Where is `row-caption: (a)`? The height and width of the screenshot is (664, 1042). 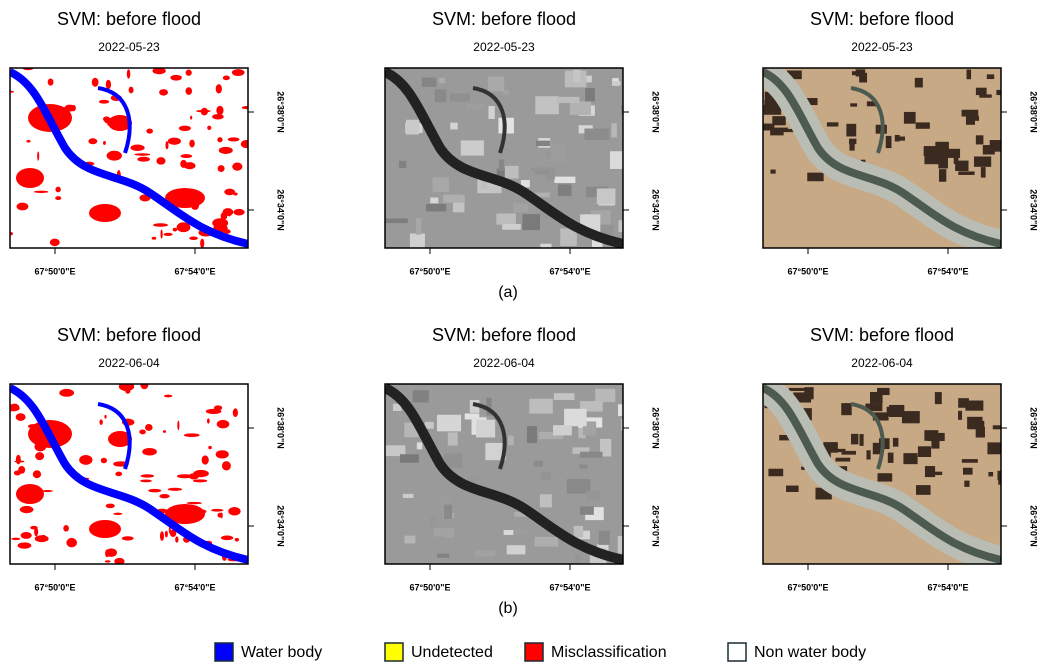
row-caption: (a) is located at coordinates (508, 292).